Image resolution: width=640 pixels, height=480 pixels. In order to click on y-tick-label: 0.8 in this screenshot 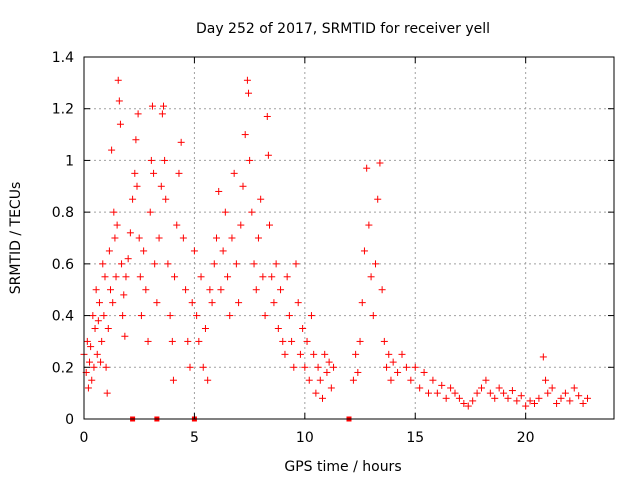, I will do `click(63, 213)`.